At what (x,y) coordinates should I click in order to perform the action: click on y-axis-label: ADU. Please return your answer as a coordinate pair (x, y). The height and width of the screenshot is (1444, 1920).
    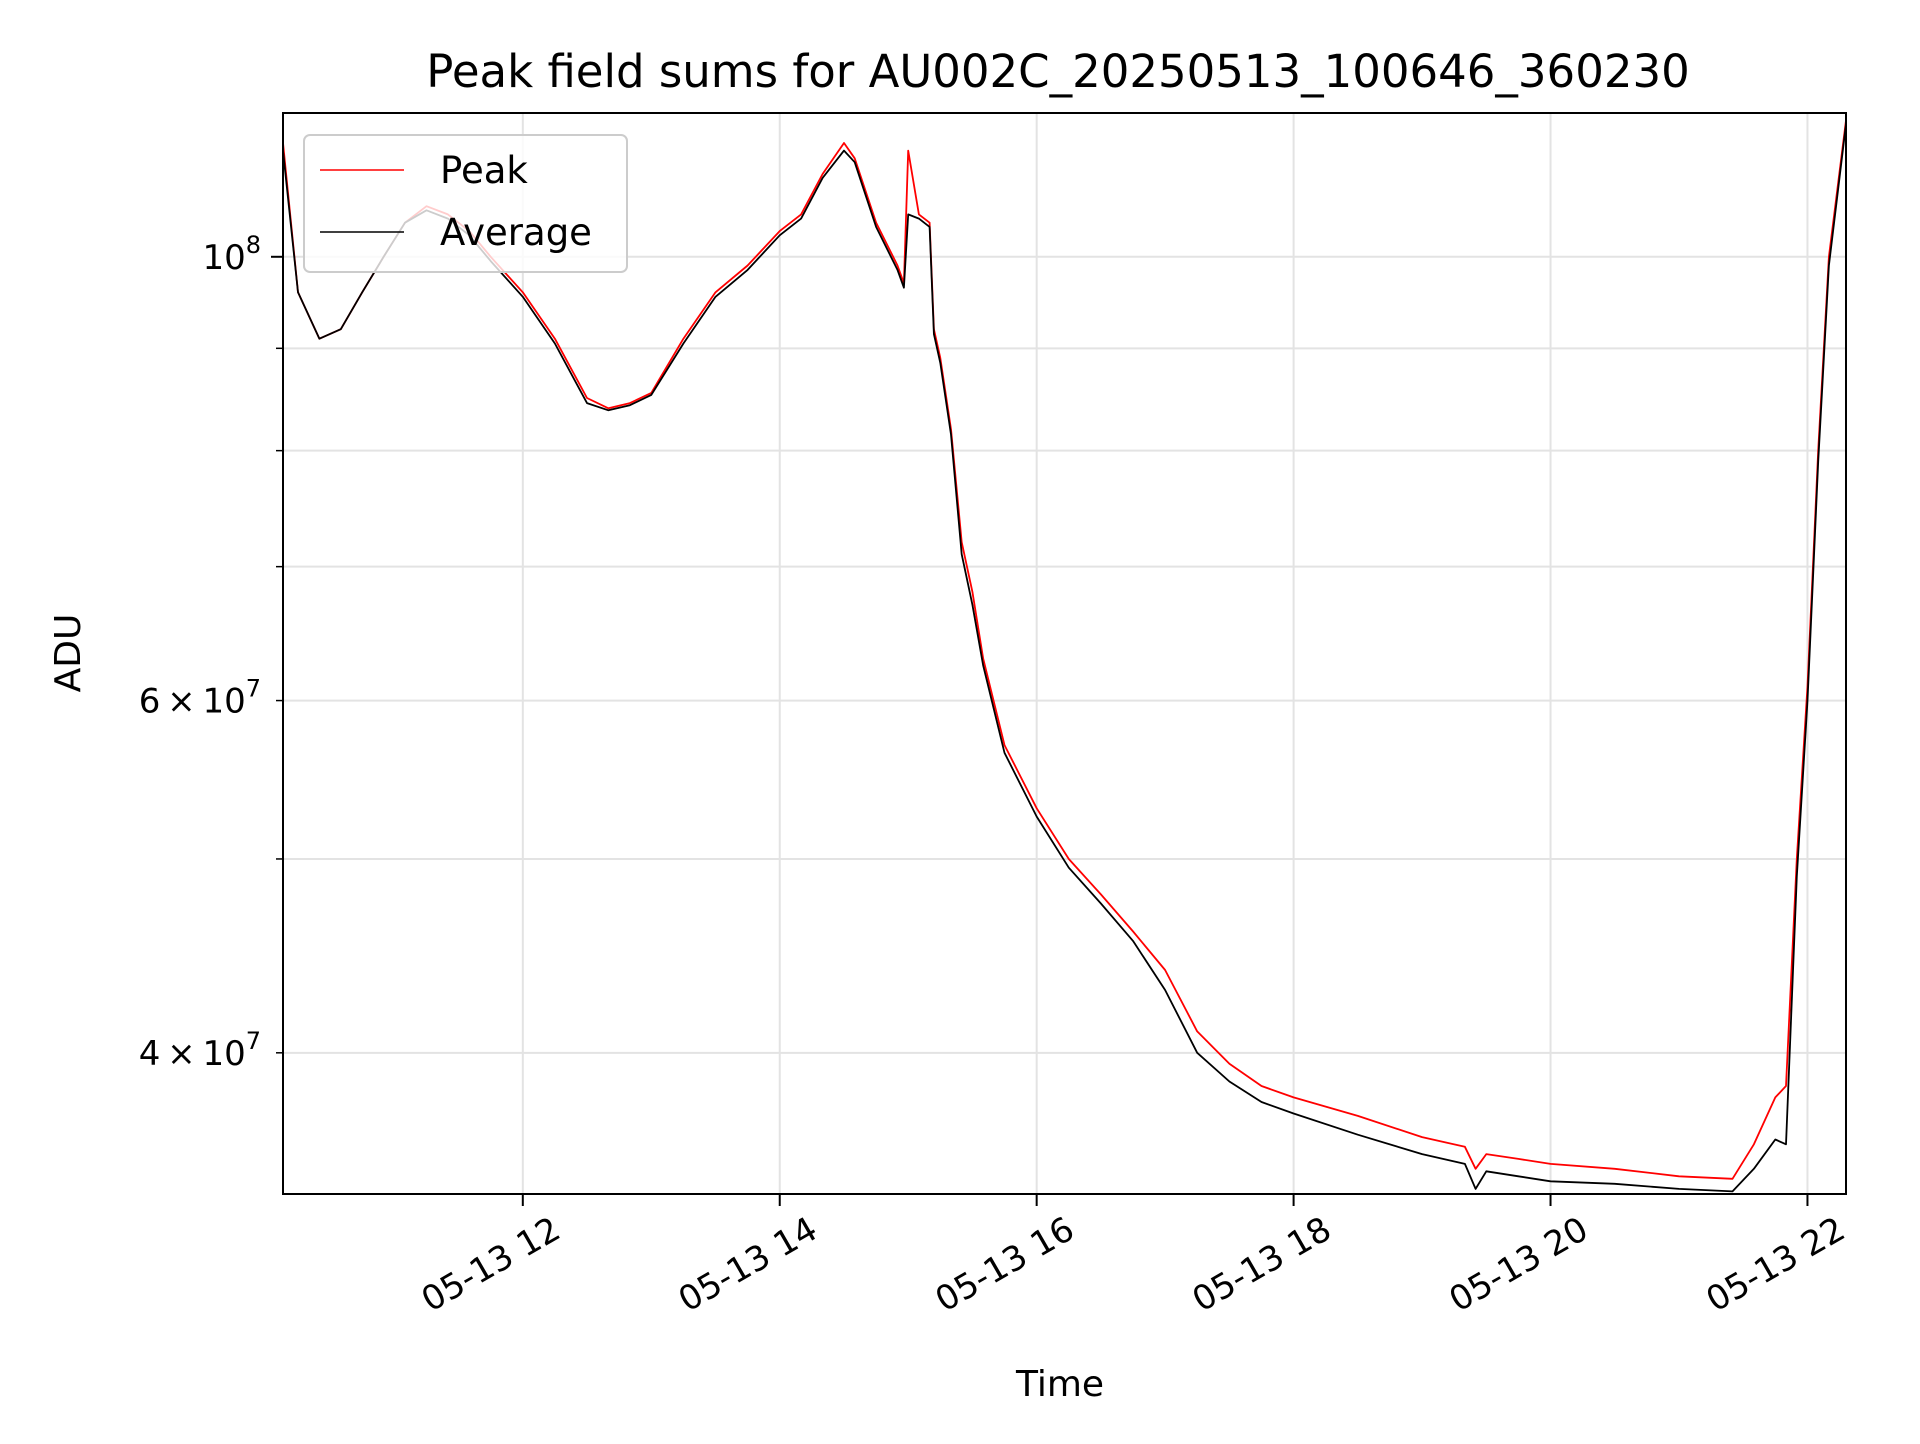
    Looking at the image, I should click on (68, 653).